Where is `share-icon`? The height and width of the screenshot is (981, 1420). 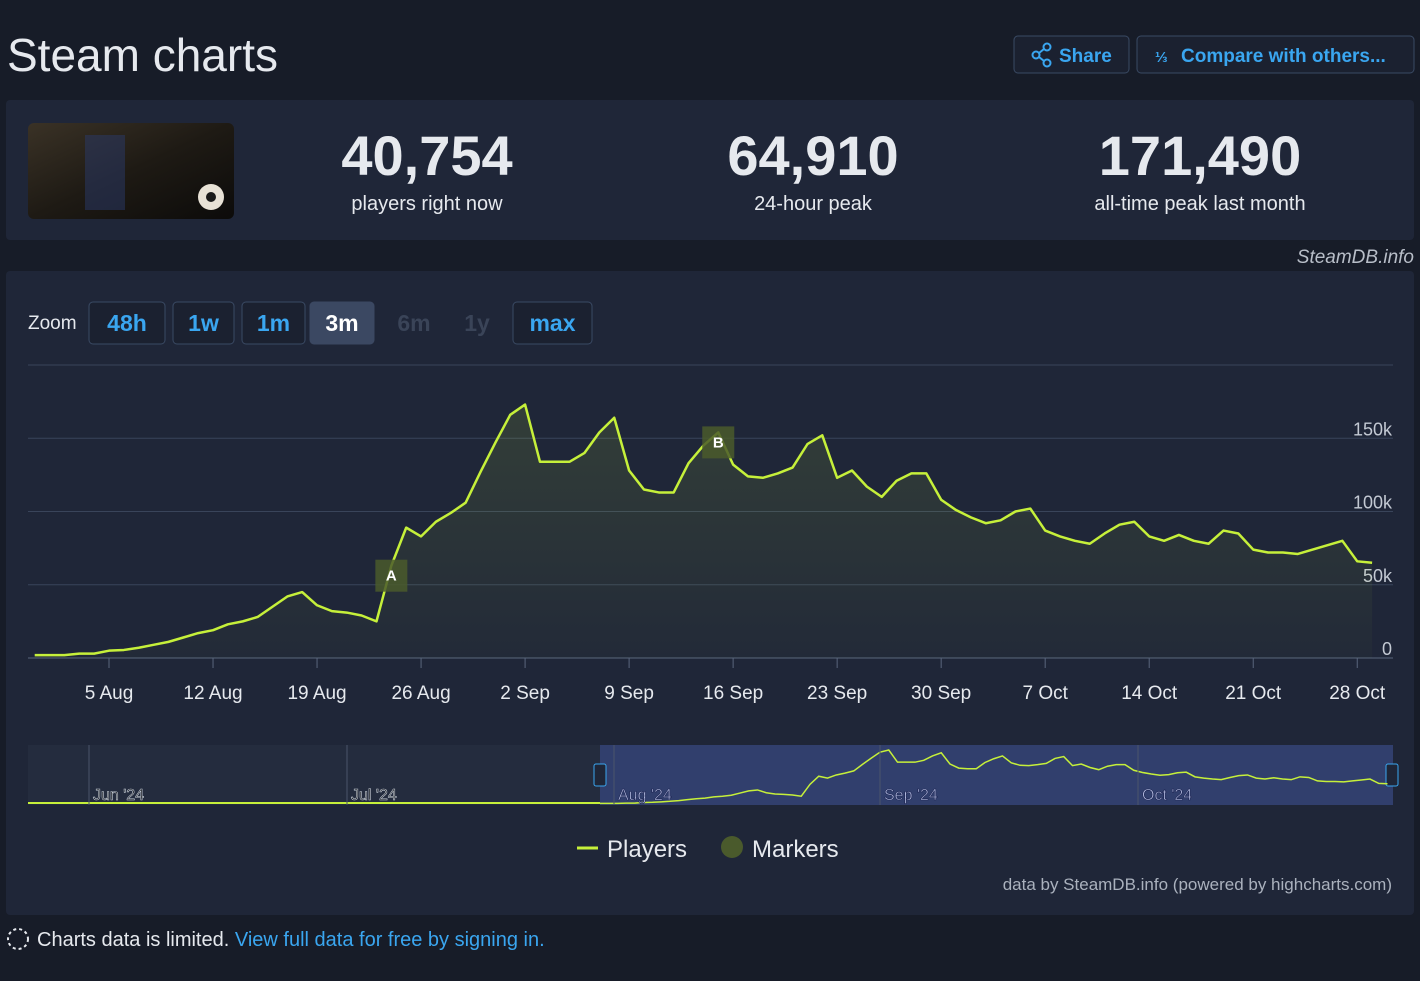
share-icon is located at coordinates (1041, 55).